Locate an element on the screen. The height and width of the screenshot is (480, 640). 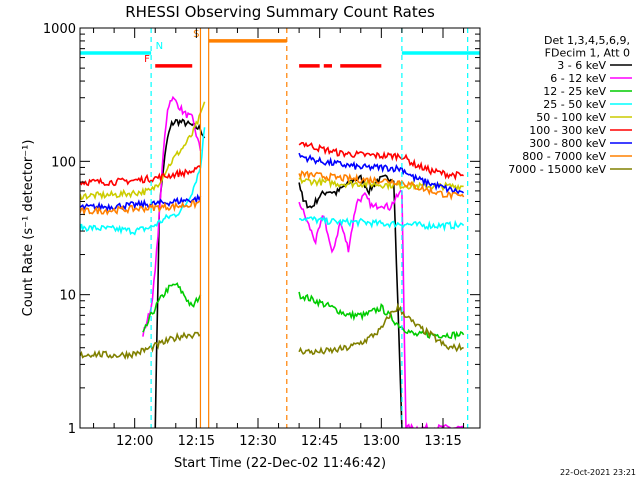
y-tick-label: 1 is located at coordinates (72, 429).